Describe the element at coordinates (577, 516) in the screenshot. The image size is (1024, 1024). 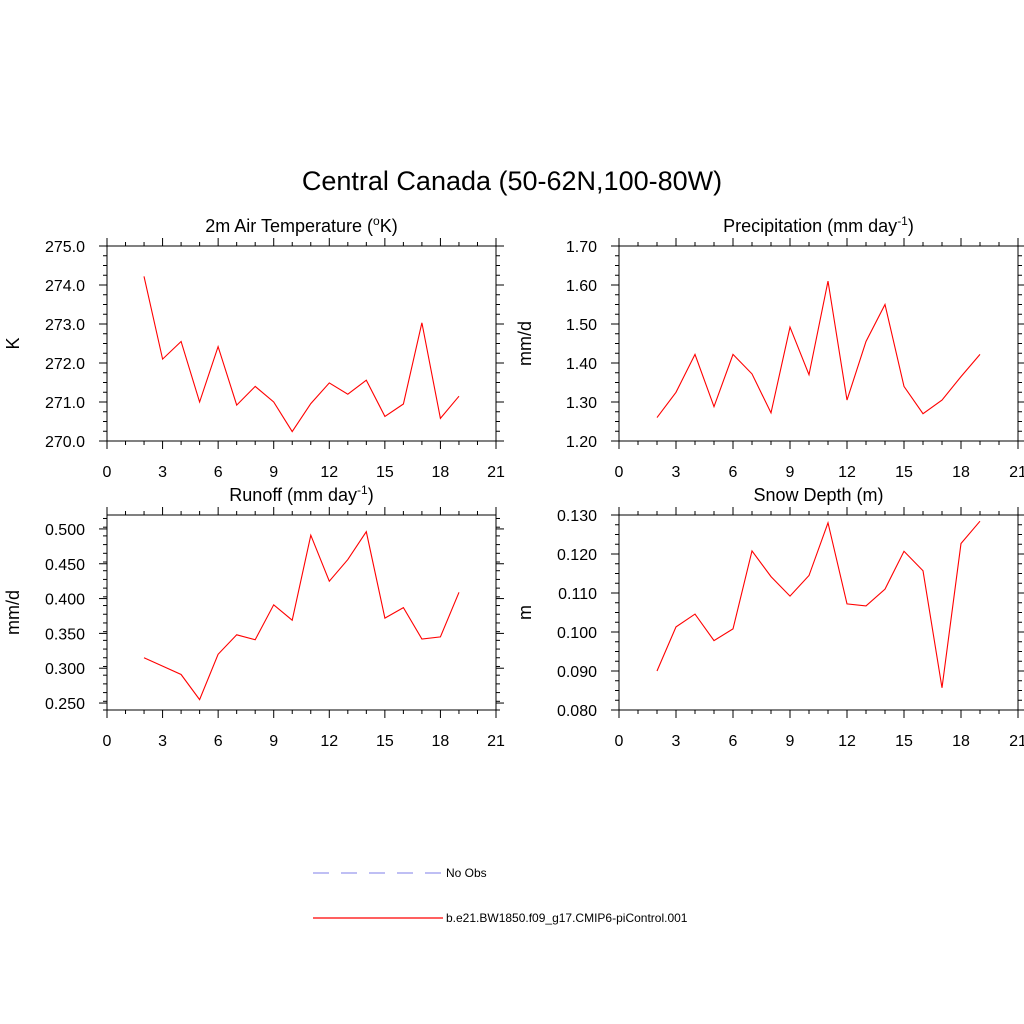
I see `y-tick-label: 0.130` at that location.